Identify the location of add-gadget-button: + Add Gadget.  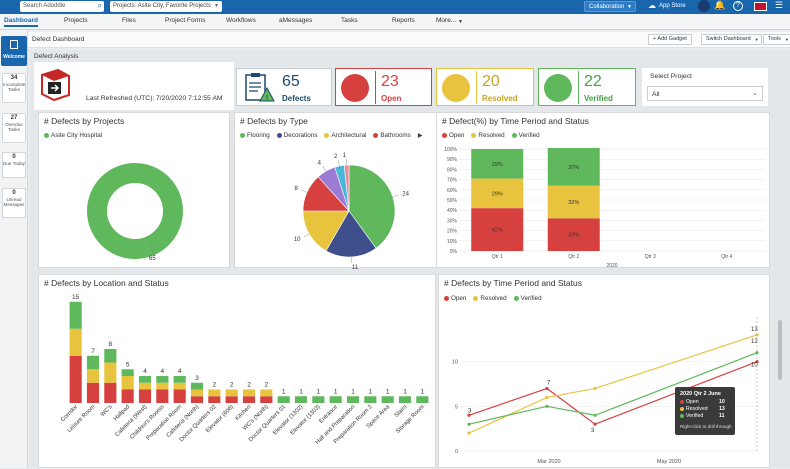
(670, 39).